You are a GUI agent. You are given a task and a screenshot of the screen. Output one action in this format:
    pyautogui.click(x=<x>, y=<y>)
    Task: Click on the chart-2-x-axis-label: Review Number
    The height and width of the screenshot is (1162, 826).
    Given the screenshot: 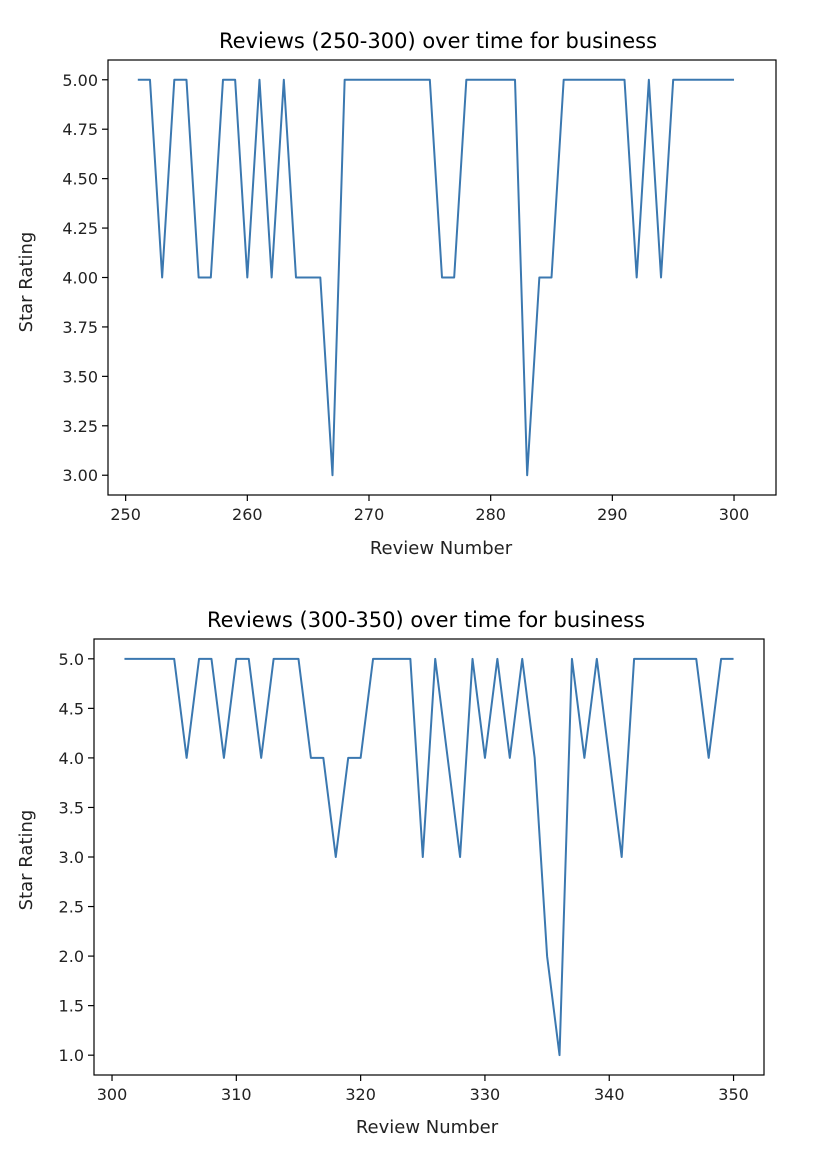 What is the action you would take?
    pyautogui.click(x=427, y=1127)
    